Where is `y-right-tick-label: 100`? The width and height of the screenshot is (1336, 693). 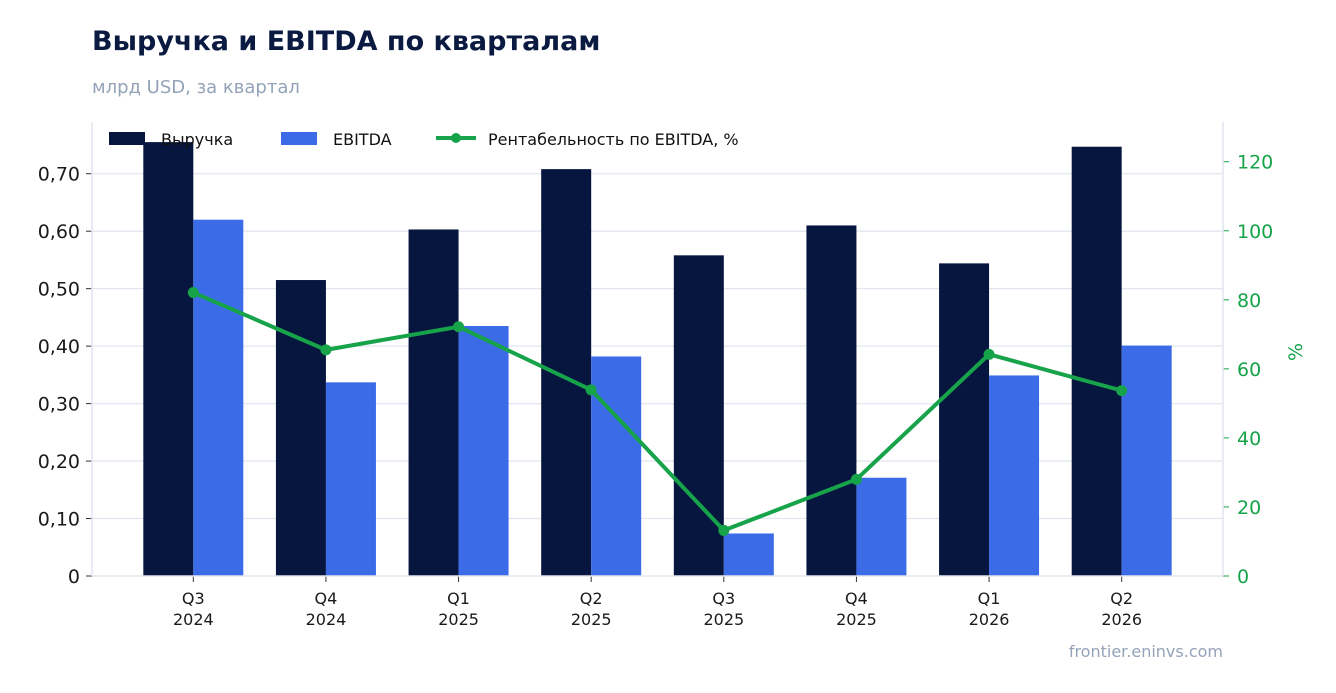 y-right-tick-label: 100 is located at coordinates (1255, 232).